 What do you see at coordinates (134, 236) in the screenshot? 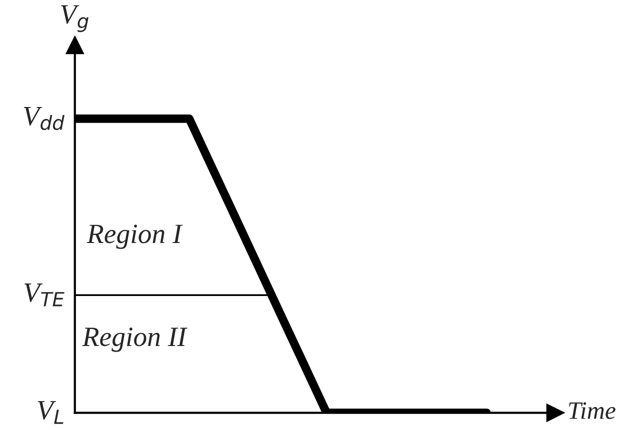
I see `annotation: Region I` at bounding box center [134, 236].